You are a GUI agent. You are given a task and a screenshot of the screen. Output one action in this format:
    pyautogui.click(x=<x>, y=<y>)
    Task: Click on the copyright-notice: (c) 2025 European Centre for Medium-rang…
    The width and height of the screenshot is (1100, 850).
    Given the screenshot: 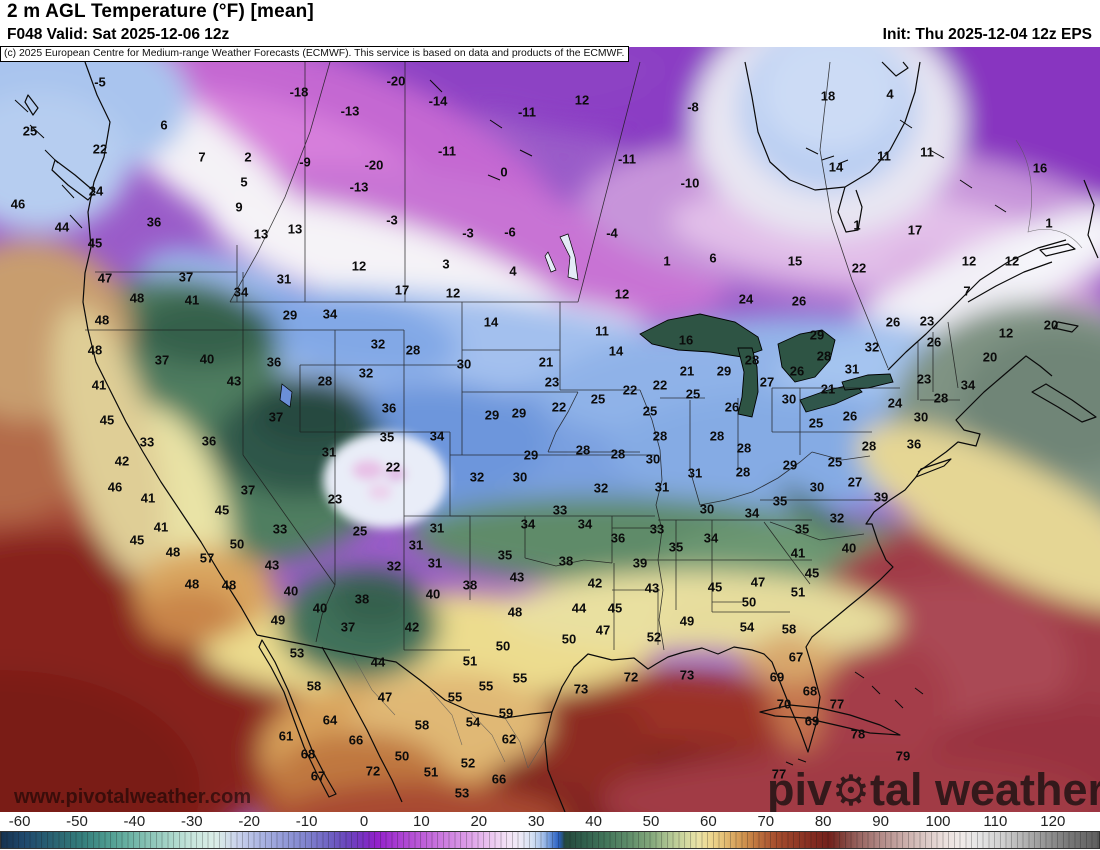 What is the action you would take?
    pyautogui.click(x=315, y=54)
    